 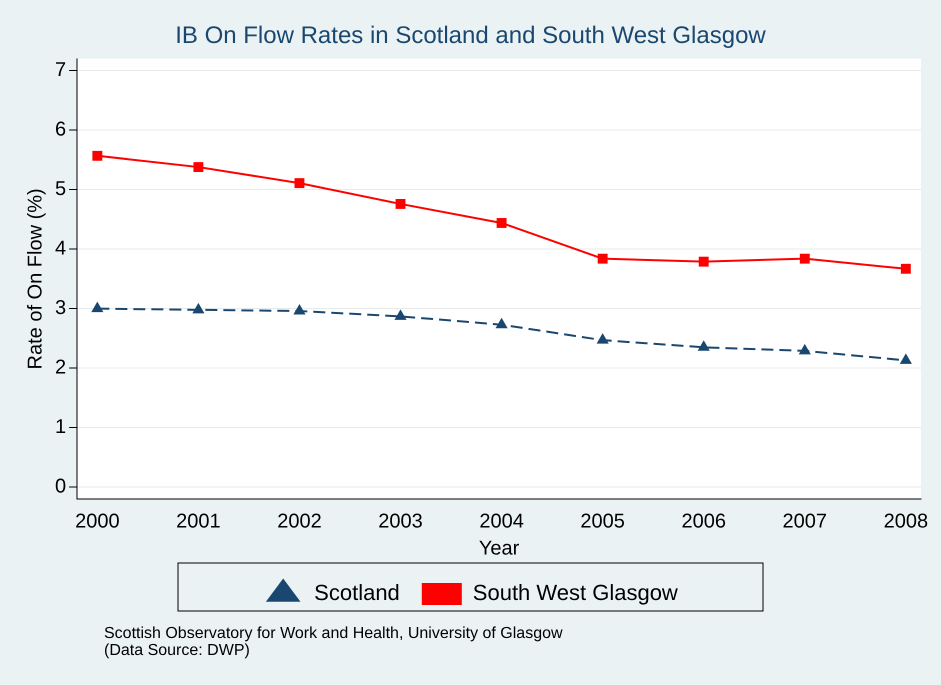 What do you see at coordinates (97, 521) in the screenshot?
I see `x-tick-label: 2000` at bounding box center [97, 521].